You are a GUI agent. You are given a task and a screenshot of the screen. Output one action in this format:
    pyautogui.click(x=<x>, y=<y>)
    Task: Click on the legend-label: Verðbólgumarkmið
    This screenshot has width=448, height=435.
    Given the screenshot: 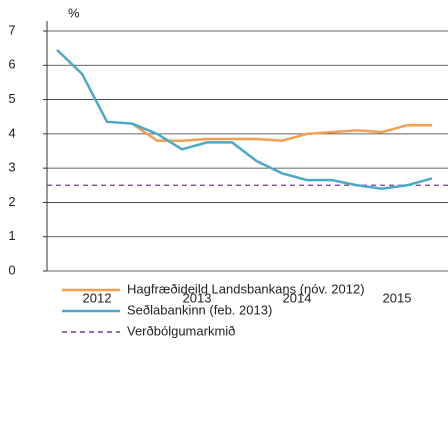 What is the action you would take?
    pyautogui.click(x=181, y=330)
    